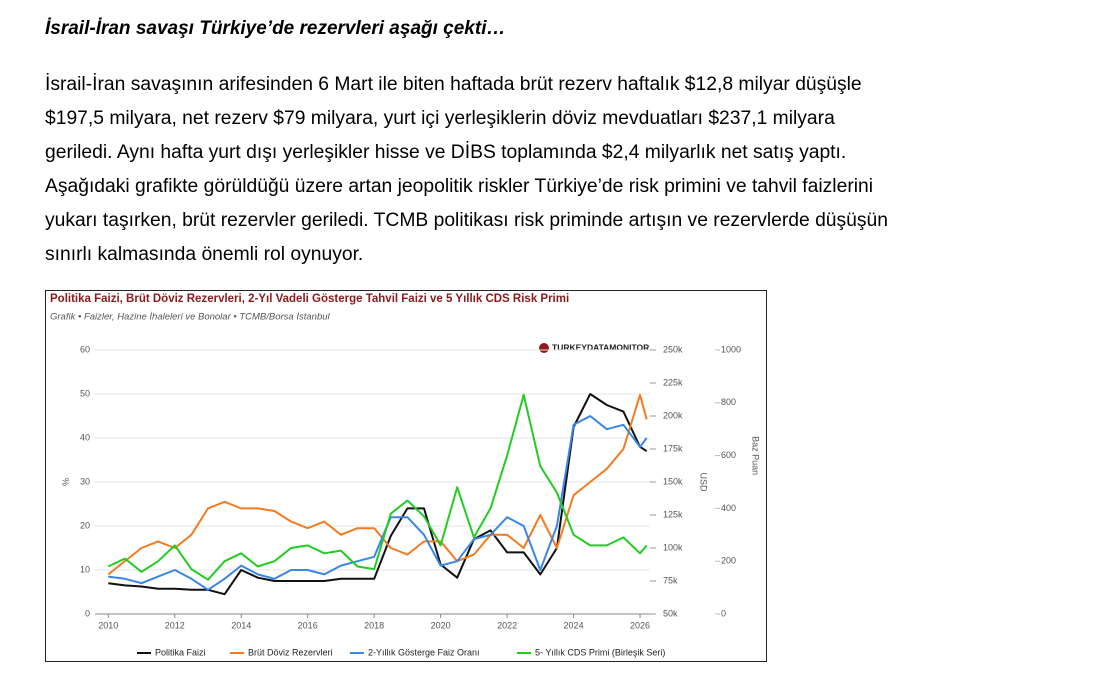  What do you see at coordinates (600, 347) in the screenshot?
I see `watermark: TURKEYDATAMONITOR` at bounding box center [600, 347].